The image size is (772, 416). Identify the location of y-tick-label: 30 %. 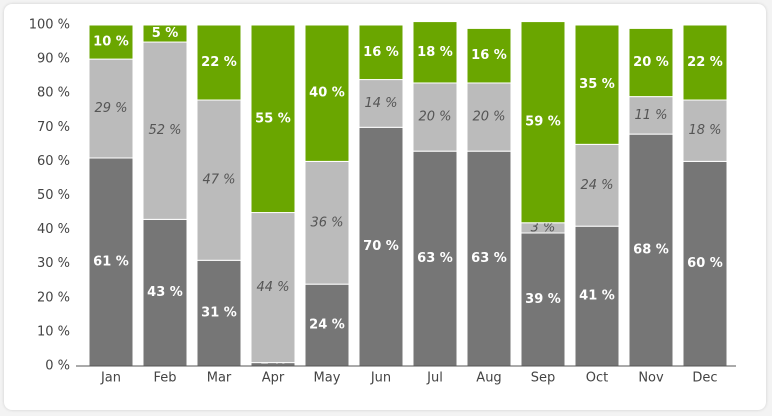
(53, 263).